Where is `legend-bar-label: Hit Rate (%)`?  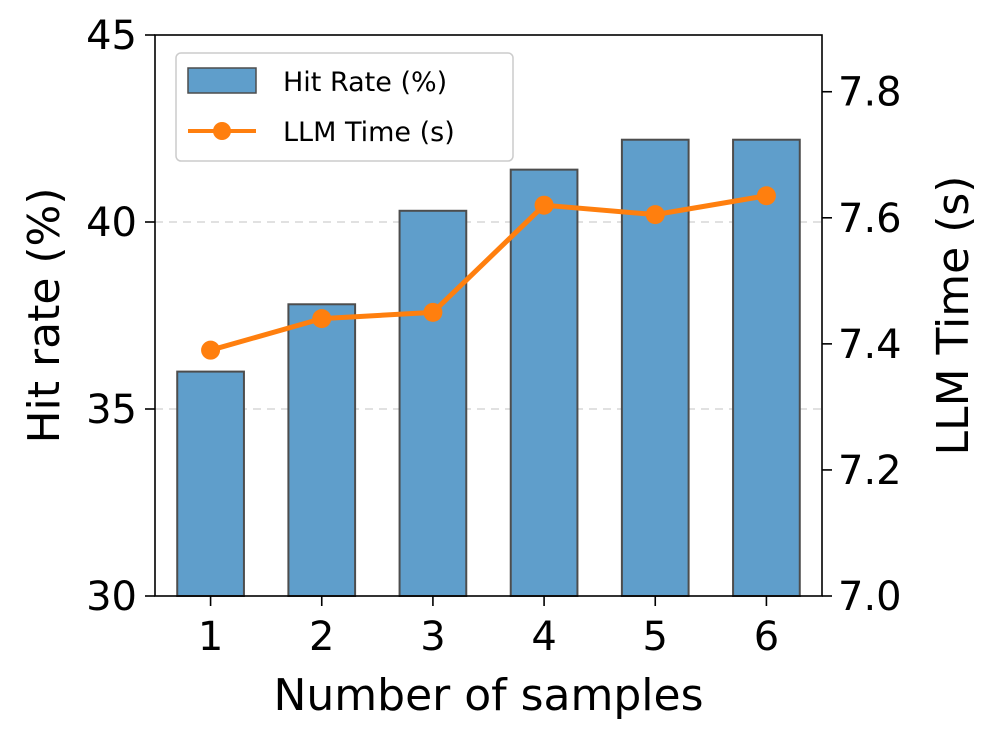
legend-bar-label: Hit Rate (%) is located at coordinates (365, 82).